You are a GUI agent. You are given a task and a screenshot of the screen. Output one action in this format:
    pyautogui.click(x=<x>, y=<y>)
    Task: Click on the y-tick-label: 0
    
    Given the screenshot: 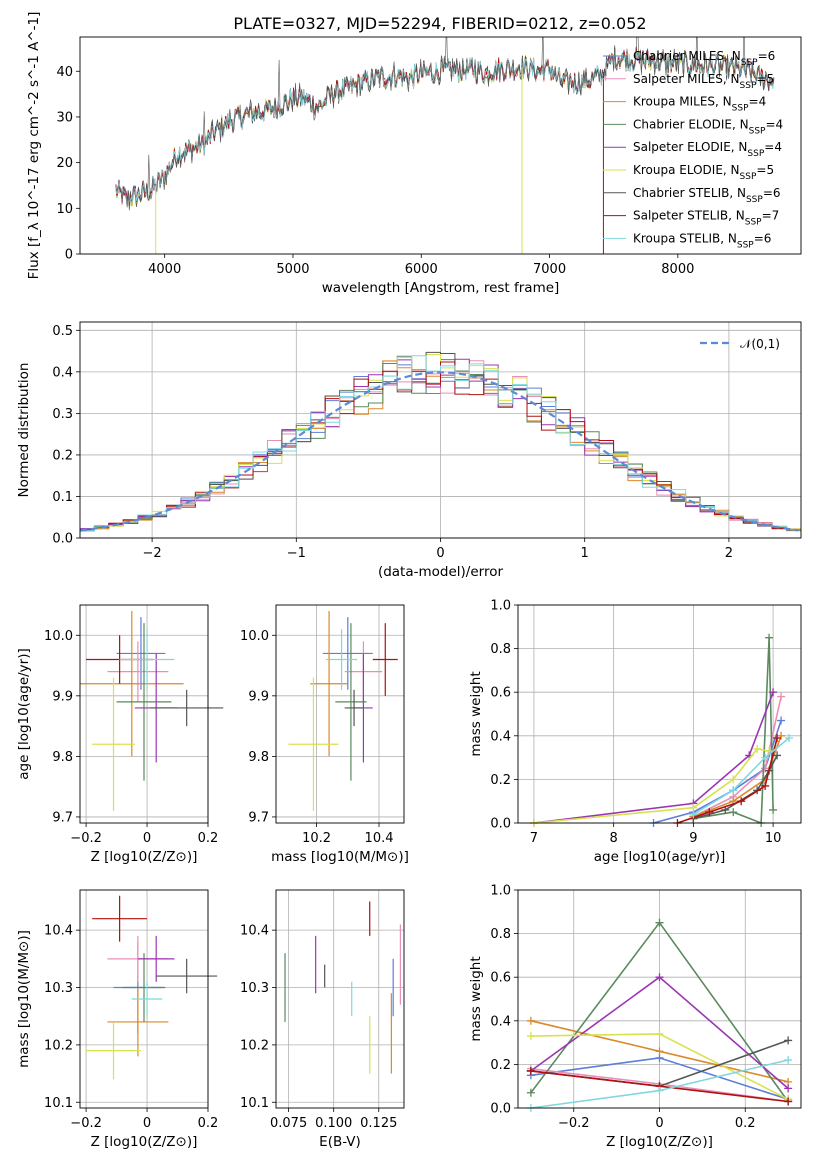 What is the action you would take?
    pyautogui.click(x=69, y=255)
    